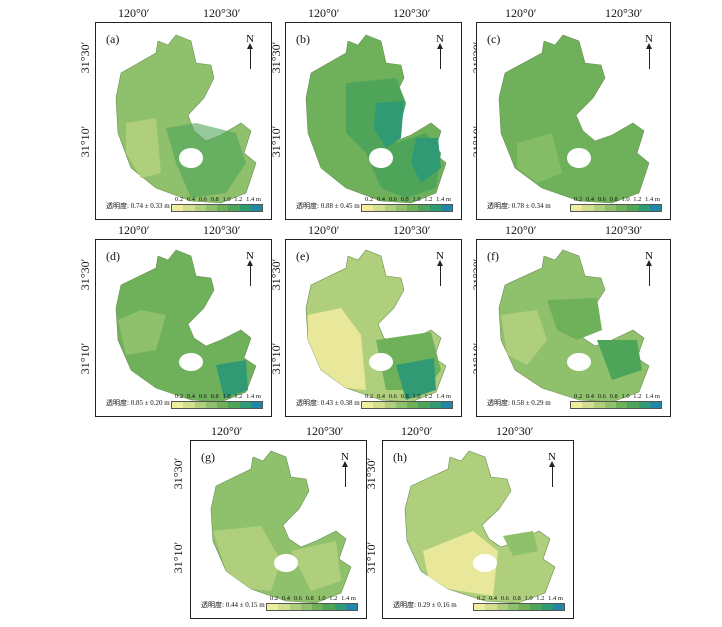 This screenshot has height=627, width=722. Describe the element at coordinates (493, 256) in the screenshot. I see `panel-label: (f)` at that location.